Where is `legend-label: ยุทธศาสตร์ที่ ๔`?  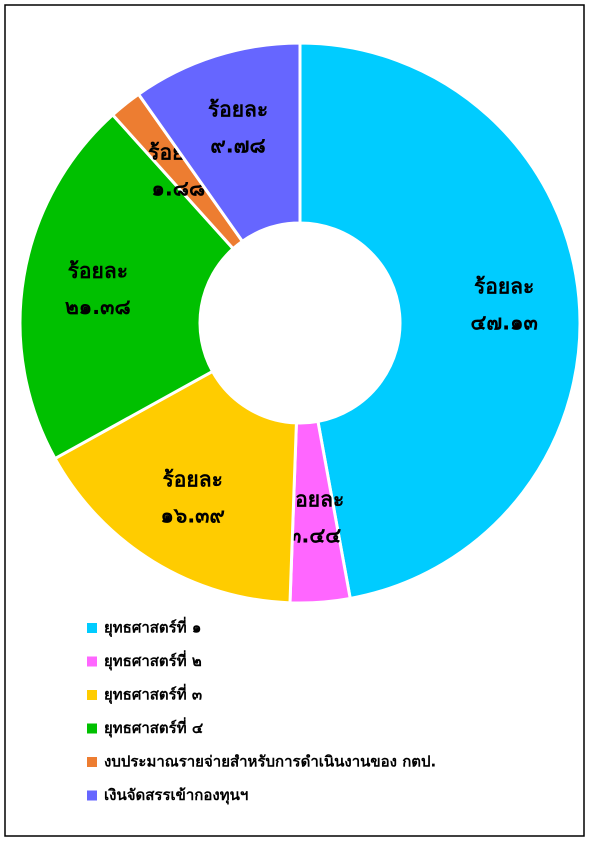
legend-label: ยุทธศาสตร์ที่ ๔ is located at coordinates (154, 727).